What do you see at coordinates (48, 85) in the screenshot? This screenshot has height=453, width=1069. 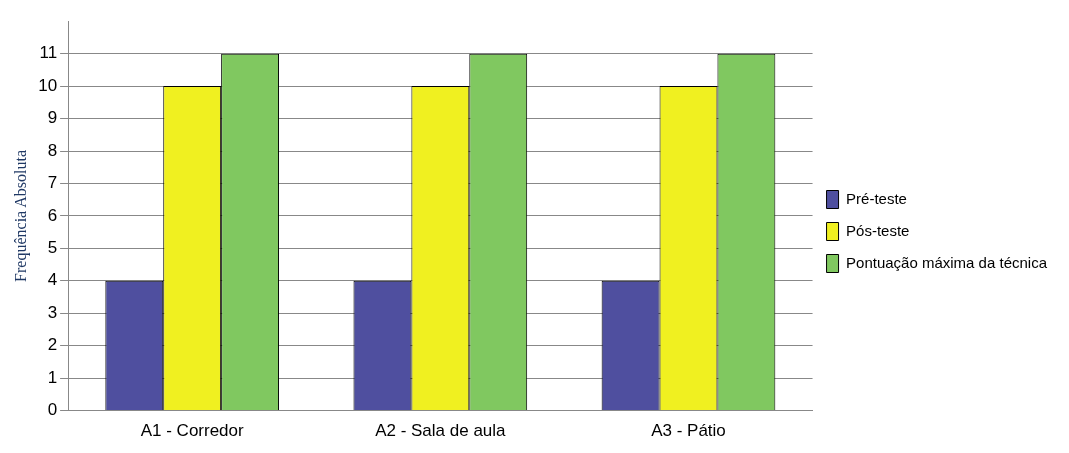 I see `y-tick-label: 10` at bounding box center [48, 85].